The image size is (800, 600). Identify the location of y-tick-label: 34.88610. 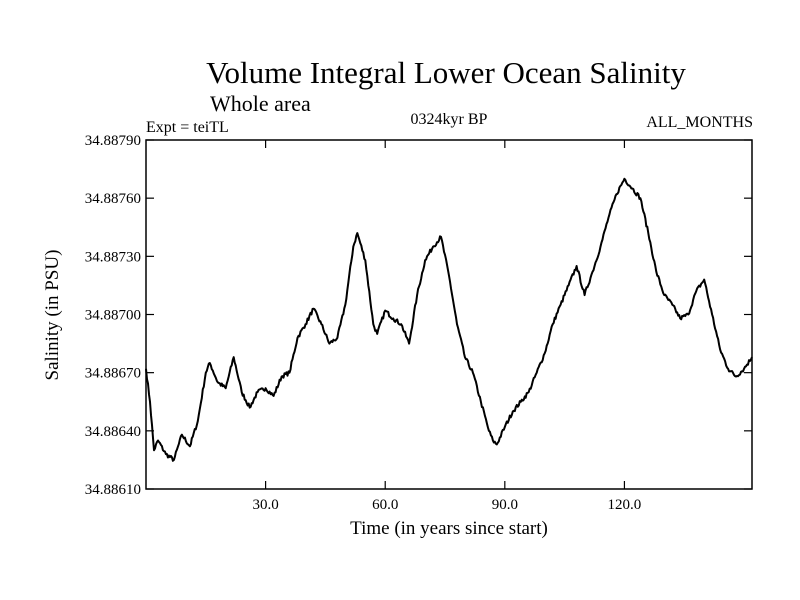
(113, 490).